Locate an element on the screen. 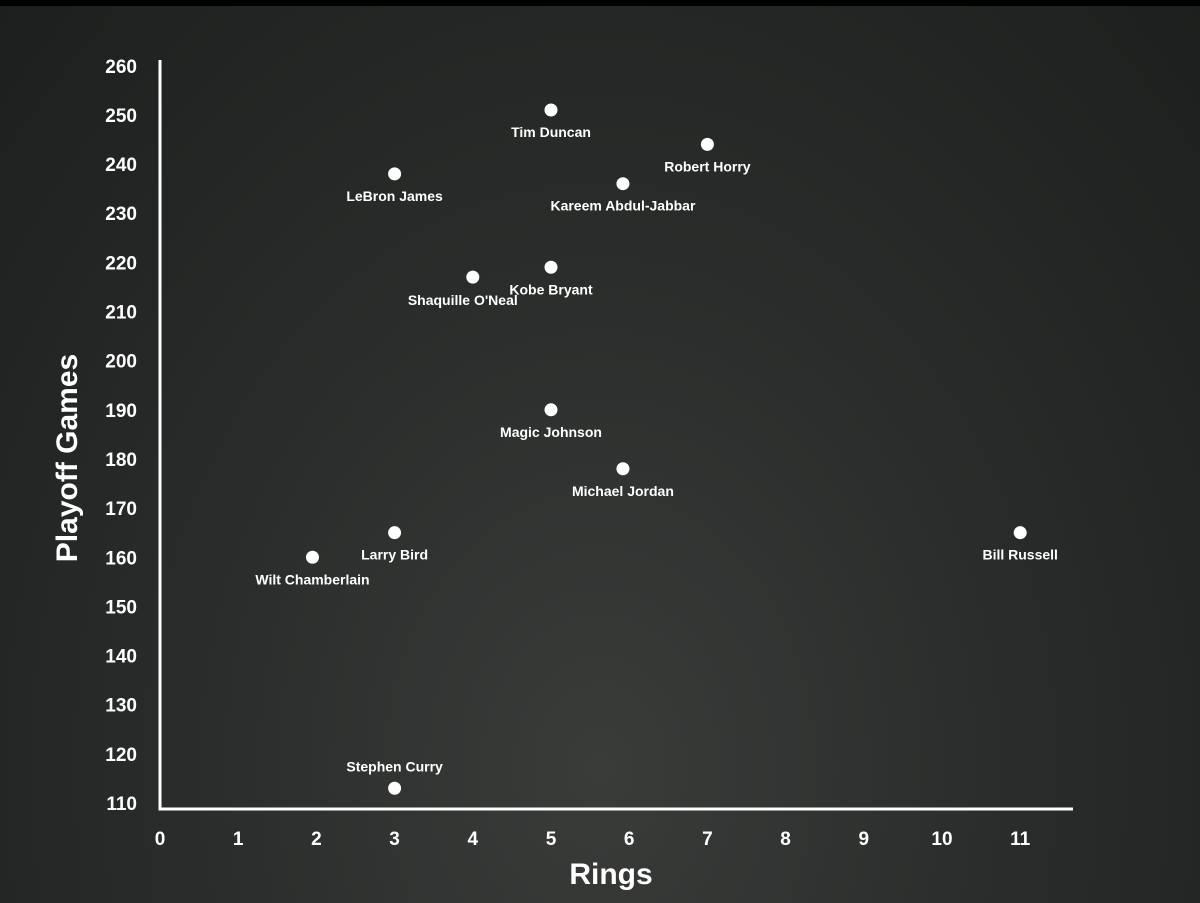 This screenshot has height=903, width=1200. y-tick-label: 130 is located at coordinates (121, 706).